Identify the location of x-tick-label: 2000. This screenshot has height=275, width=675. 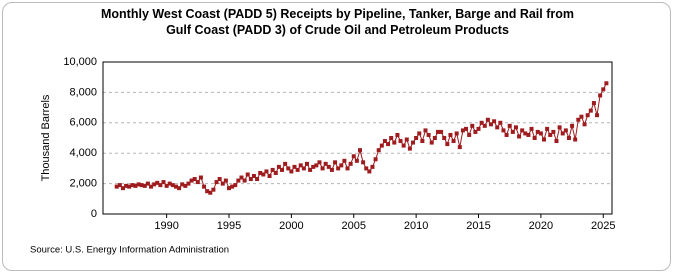
(291, 226).